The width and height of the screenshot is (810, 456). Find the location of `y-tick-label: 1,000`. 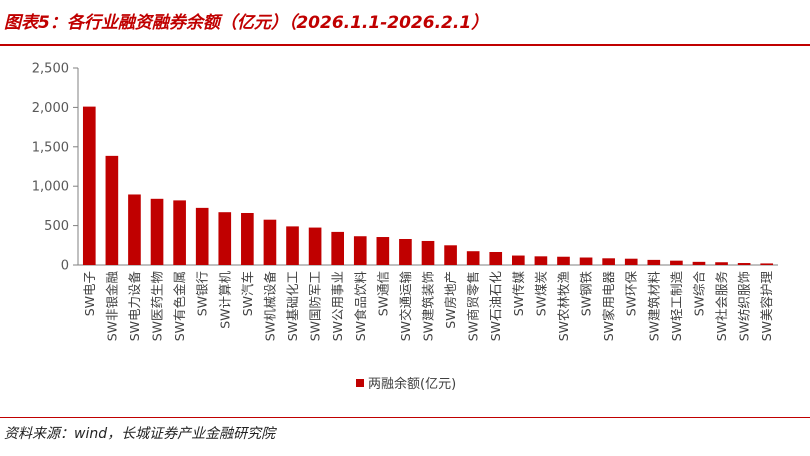

y-tick-label: 1,000 is located at coordinates (50, 187).